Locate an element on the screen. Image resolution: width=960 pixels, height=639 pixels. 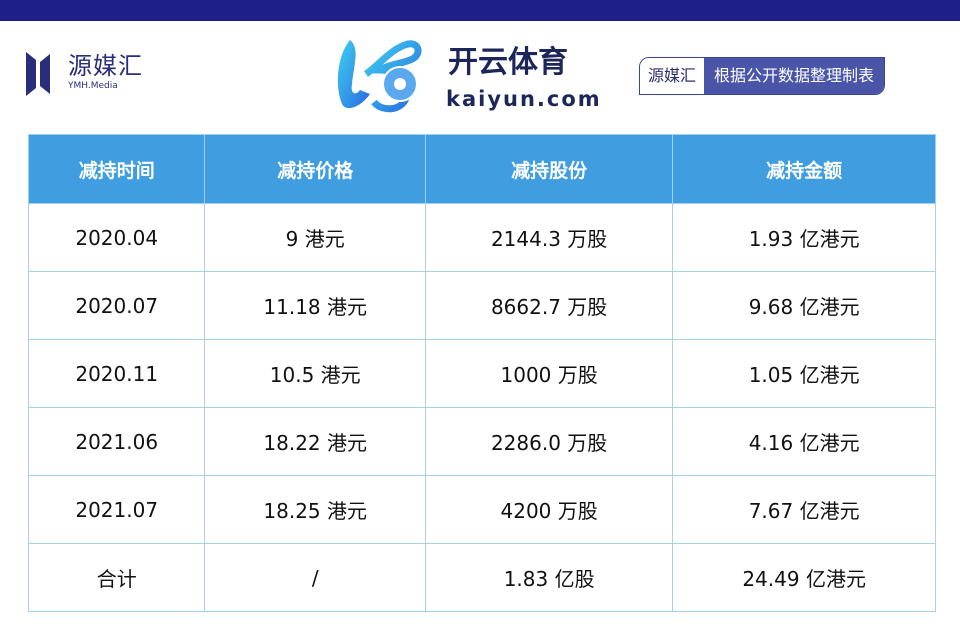
table-header-row: 减持时间 减持价格 减持股份 减持金额 is located at coordinates (481, 169).